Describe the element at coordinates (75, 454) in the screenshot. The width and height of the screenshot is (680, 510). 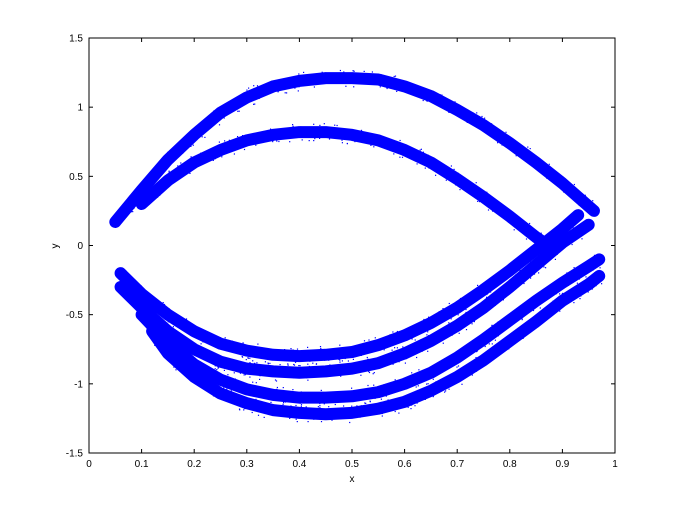
I see `y-tick-label: -1.5` at that location.